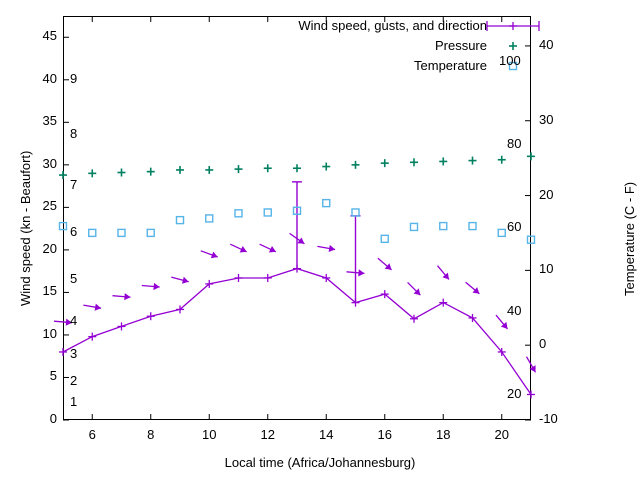 The height and width of the screenshot is (480, 640). Describe the element at coordinates (92, 434) in the screenshot. I see `x-tick-label: 6` at that location.